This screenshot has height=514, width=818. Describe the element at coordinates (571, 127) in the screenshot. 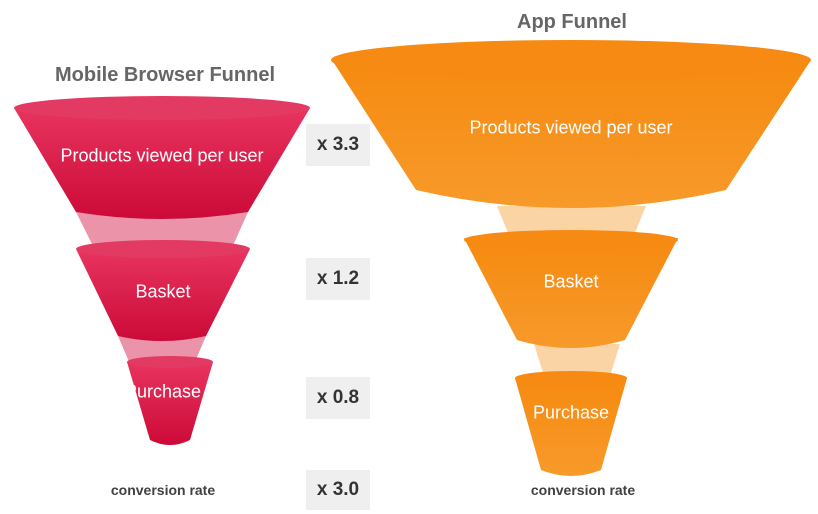

I see `app-stage-label-products: Products viewed per user` at that location.